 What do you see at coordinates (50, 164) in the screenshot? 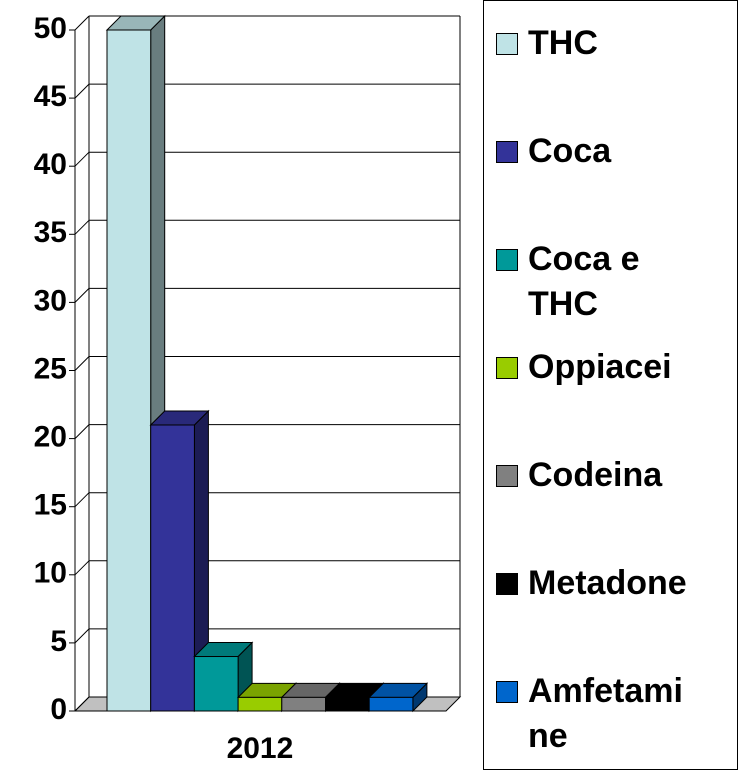
I see `y-tick-label: 40` at bounding box center [50, 164].